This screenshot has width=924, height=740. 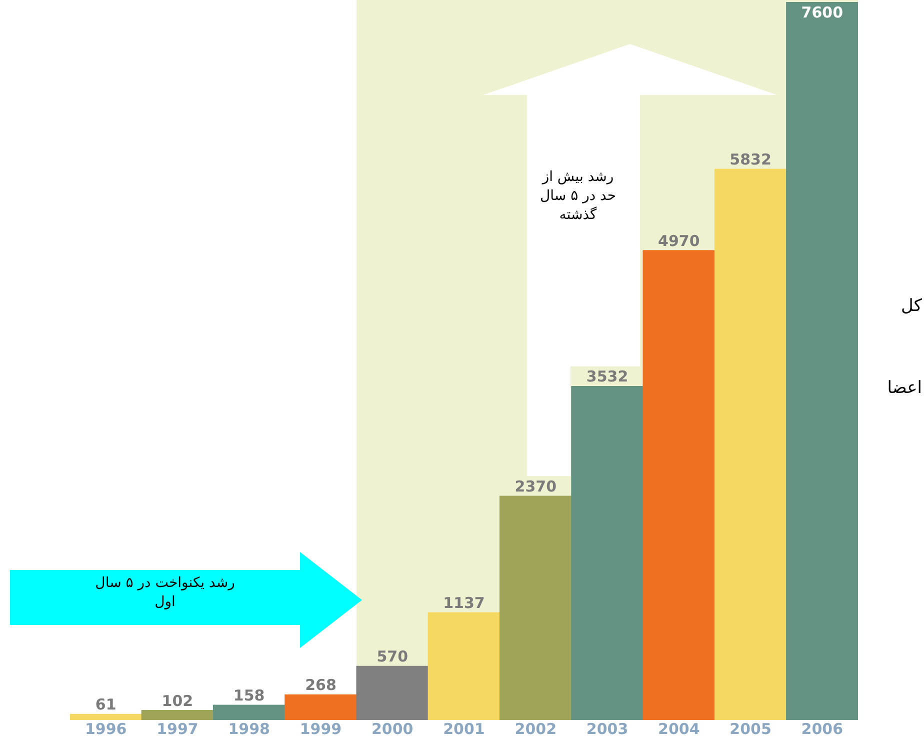 What do you see at coordinates (607, 729) in the screenshot?
I see `x-tick-label: 2003` at bounding box center [607, 729].